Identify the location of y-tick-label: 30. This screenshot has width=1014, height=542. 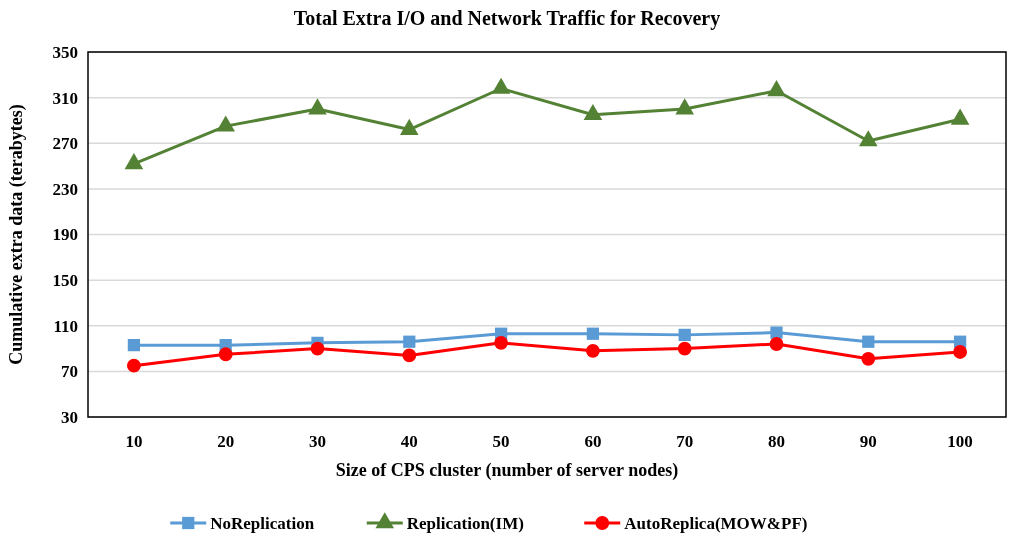
(69, 417).